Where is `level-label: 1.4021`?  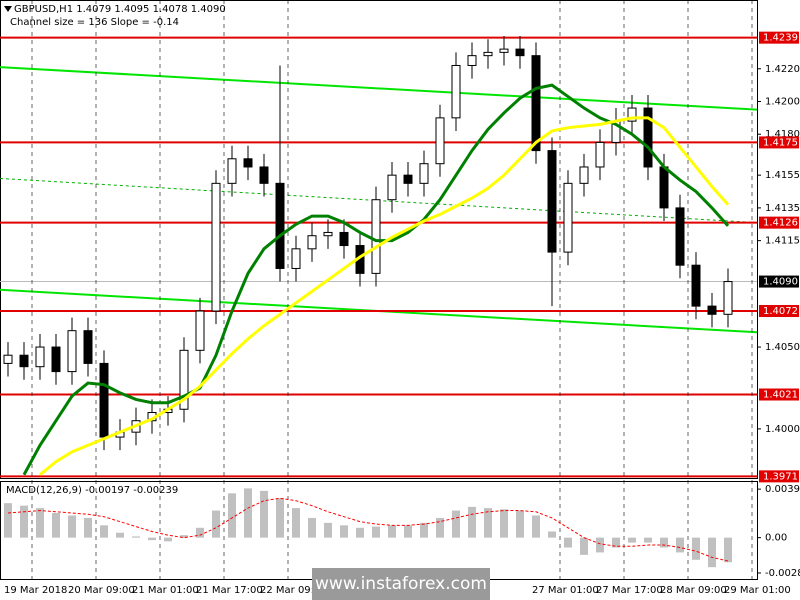
level-label: 1.4021 is located at coordinates (780, 395).